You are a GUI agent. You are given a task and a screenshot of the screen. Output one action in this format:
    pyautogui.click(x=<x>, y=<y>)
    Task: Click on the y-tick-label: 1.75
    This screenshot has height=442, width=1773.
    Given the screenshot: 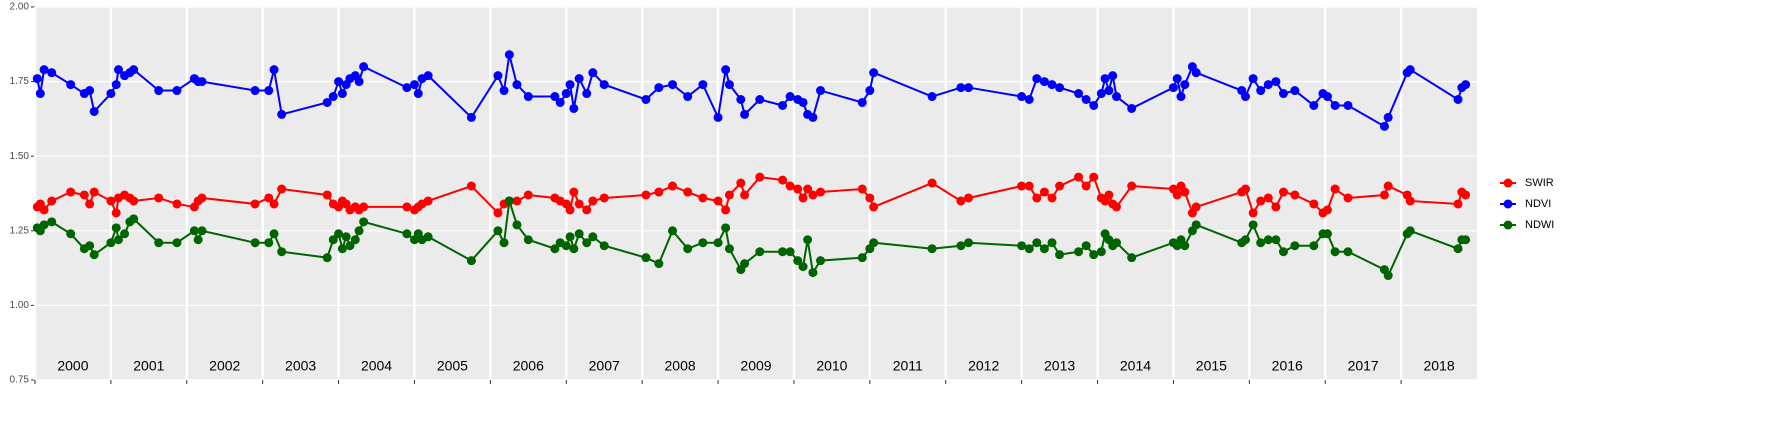 What is the action you would take?
    pyautogui.click(x=20, y=81)
    